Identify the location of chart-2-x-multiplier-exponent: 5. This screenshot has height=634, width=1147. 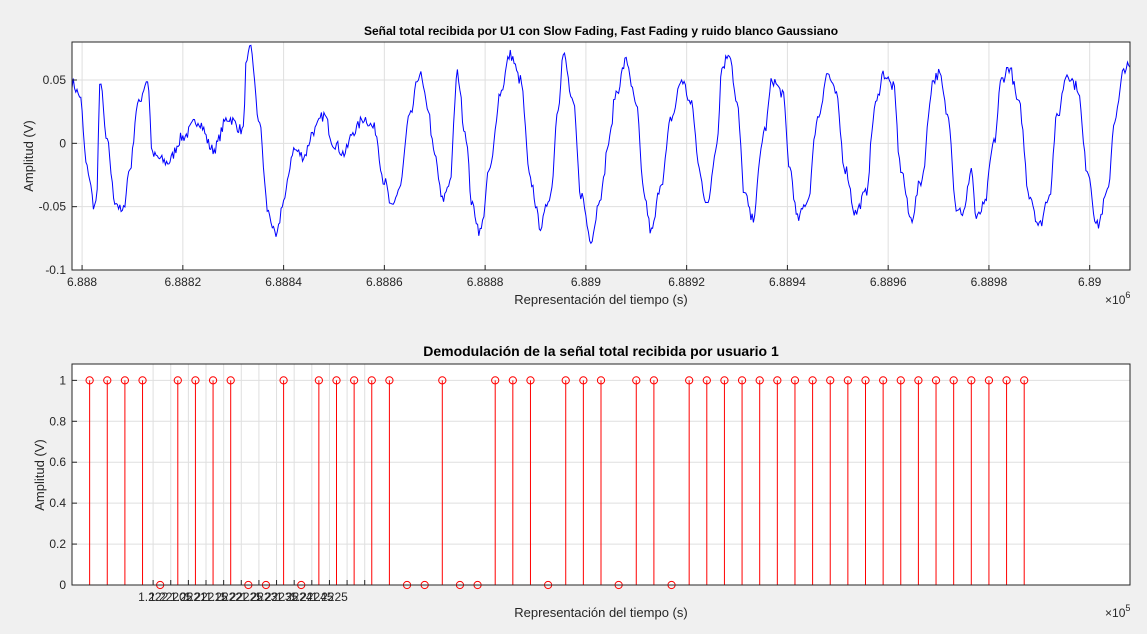
(1127, 608).